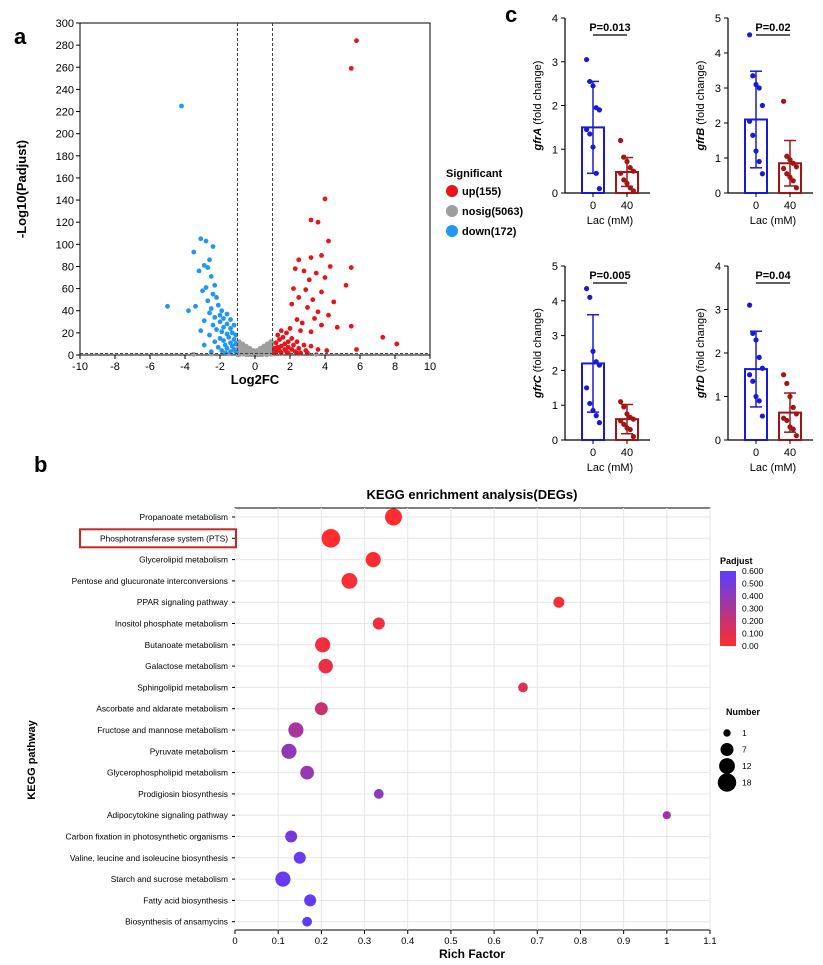 The image size is (823, 965). Describe the element at coordinates (744, 750) in the screenshot. I see `number-legend-label: 7` at that location.